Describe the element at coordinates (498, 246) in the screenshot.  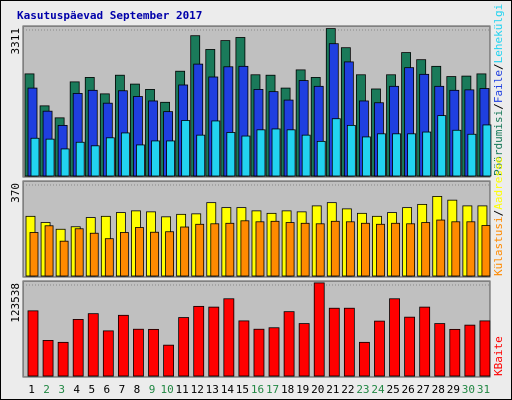
I see `legend-visits-sites-part-0: Külastusi` at that location.